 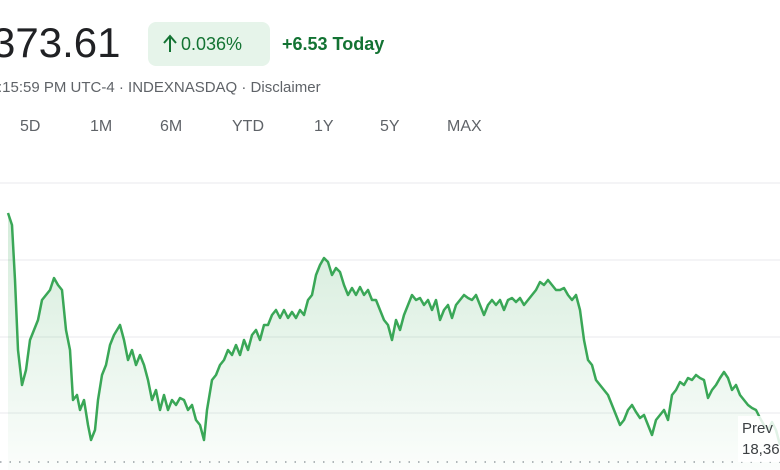 What do you see at coordinates (171, 126) in the screenshot?
I see `range-tab: 6M` at bounding box center [171, 126].